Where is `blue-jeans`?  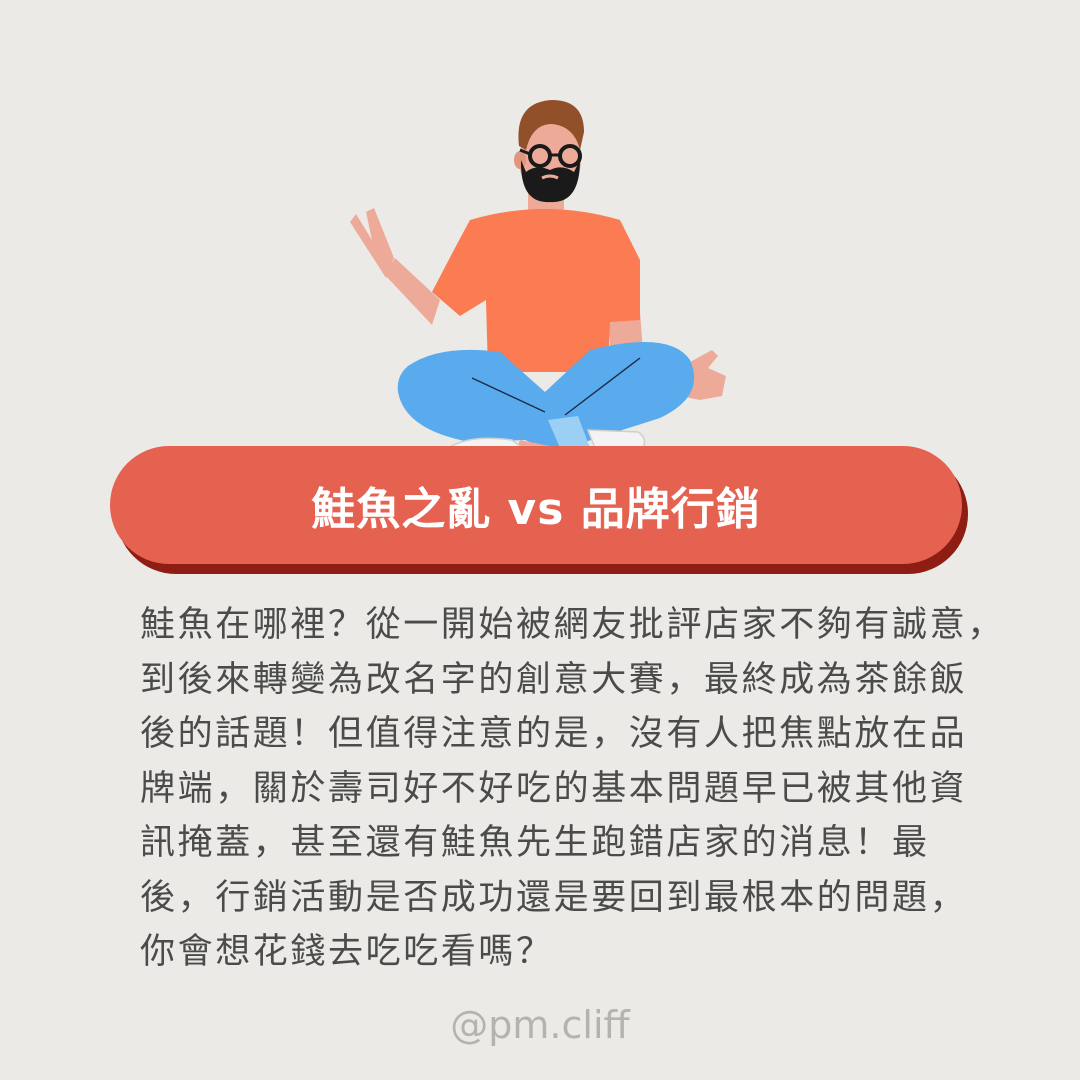 blue-jeans is located at coordinates (546, 398).